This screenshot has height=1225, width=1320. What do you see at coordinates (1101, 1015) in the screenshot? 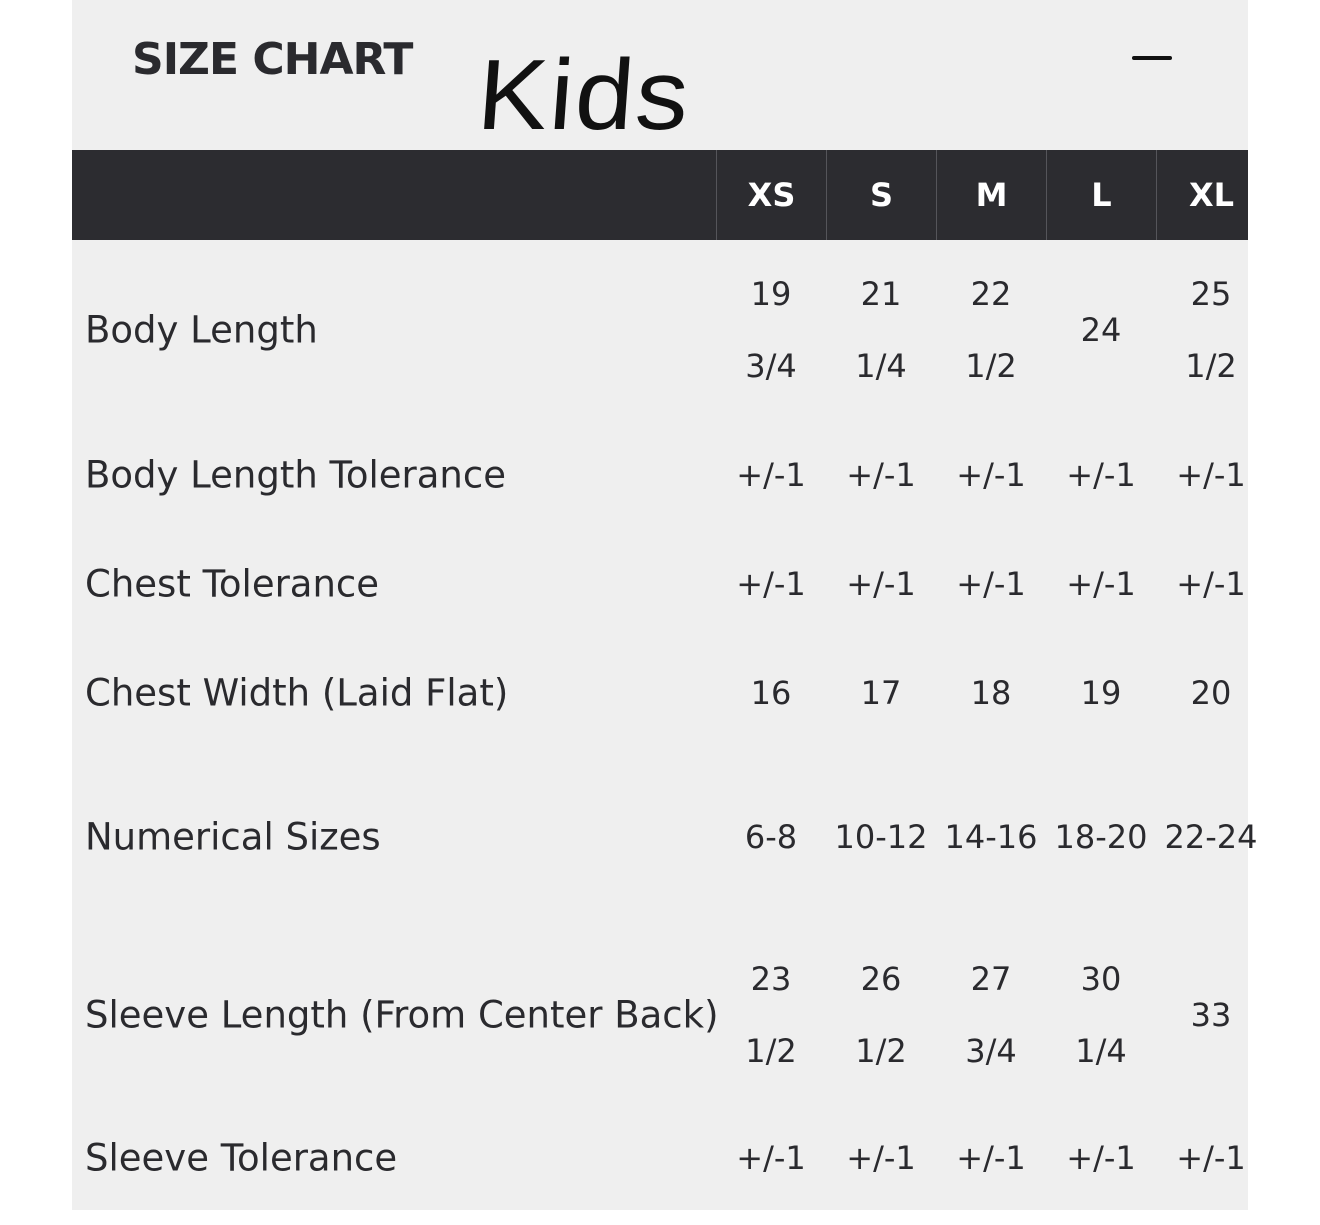
I see `cell-l: 30 1/4` at bounding box center [1101, 1015].